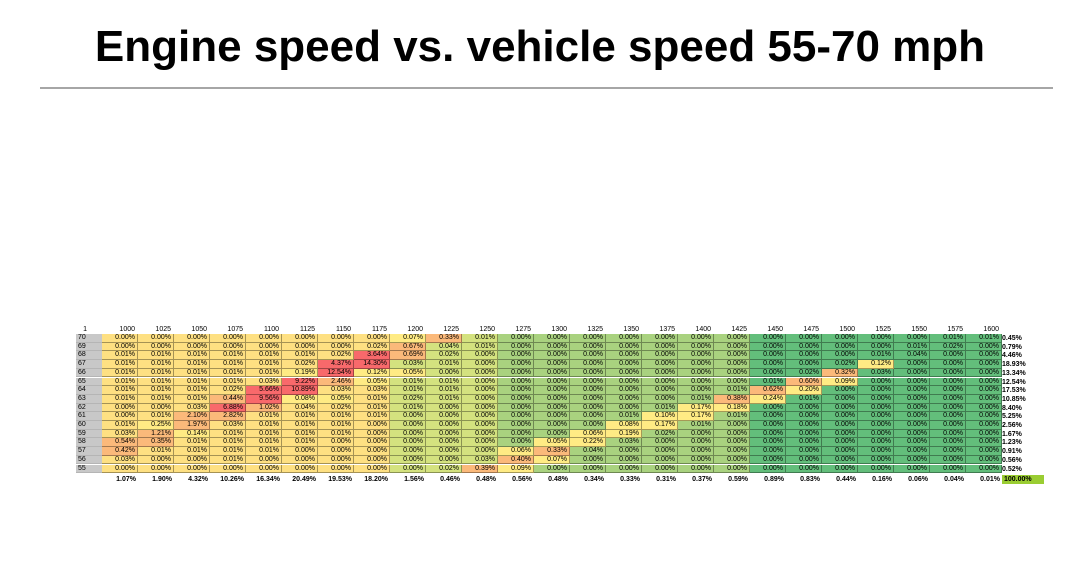 The height and width of the screenshot is (564, 1080). Describe the element at coordinates (372, 373) in the screenshot. I see `table-cell: 0.12%` at that location.